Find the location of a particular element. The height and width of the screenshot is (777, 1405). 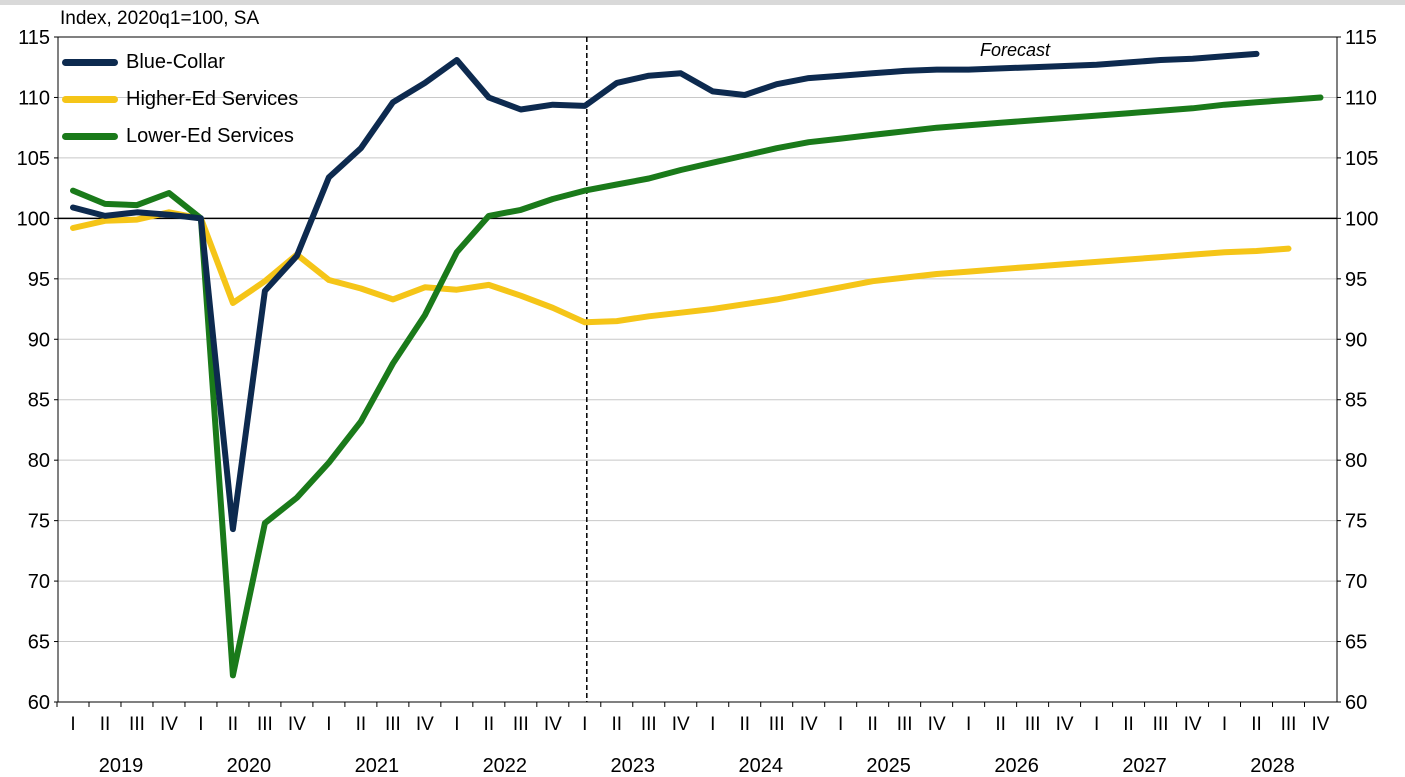

x-tick-label-year: 2028 is located at coordinates (1272, 766).